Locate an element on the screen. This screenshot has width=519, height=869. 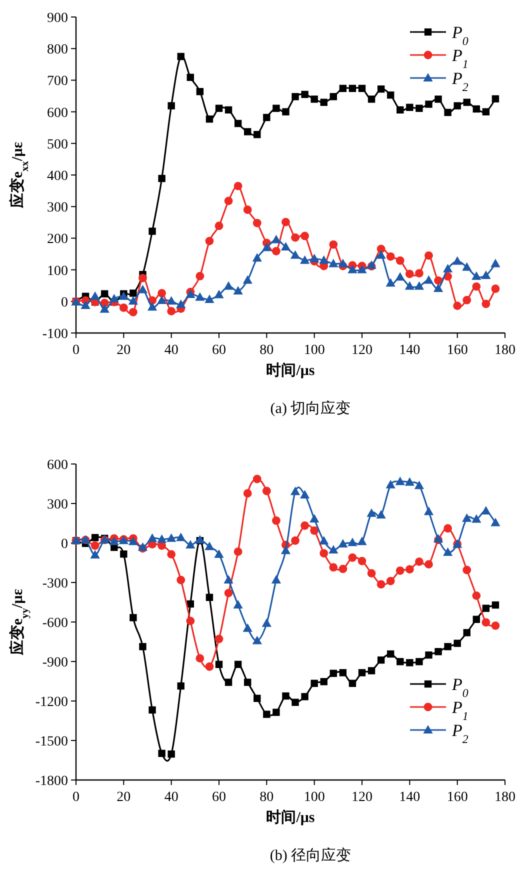
y-tick-label: -100 is located at coordinates (55, 334).